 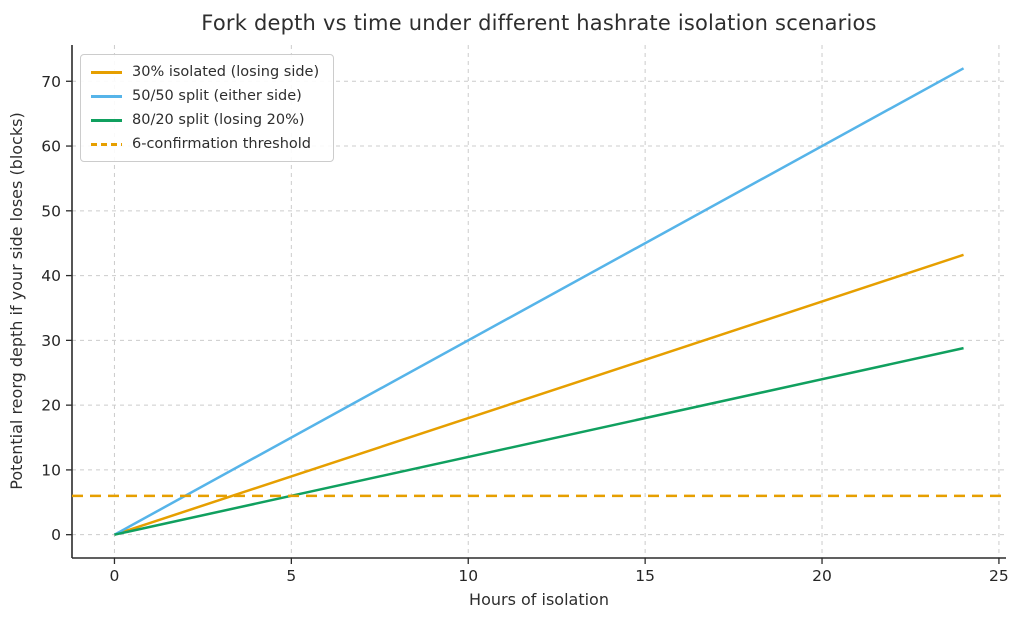 What do you see at coordinates (291, 576) in the screenshot?
I see `x-tick-label: 5` at bounding box center [291, 576].